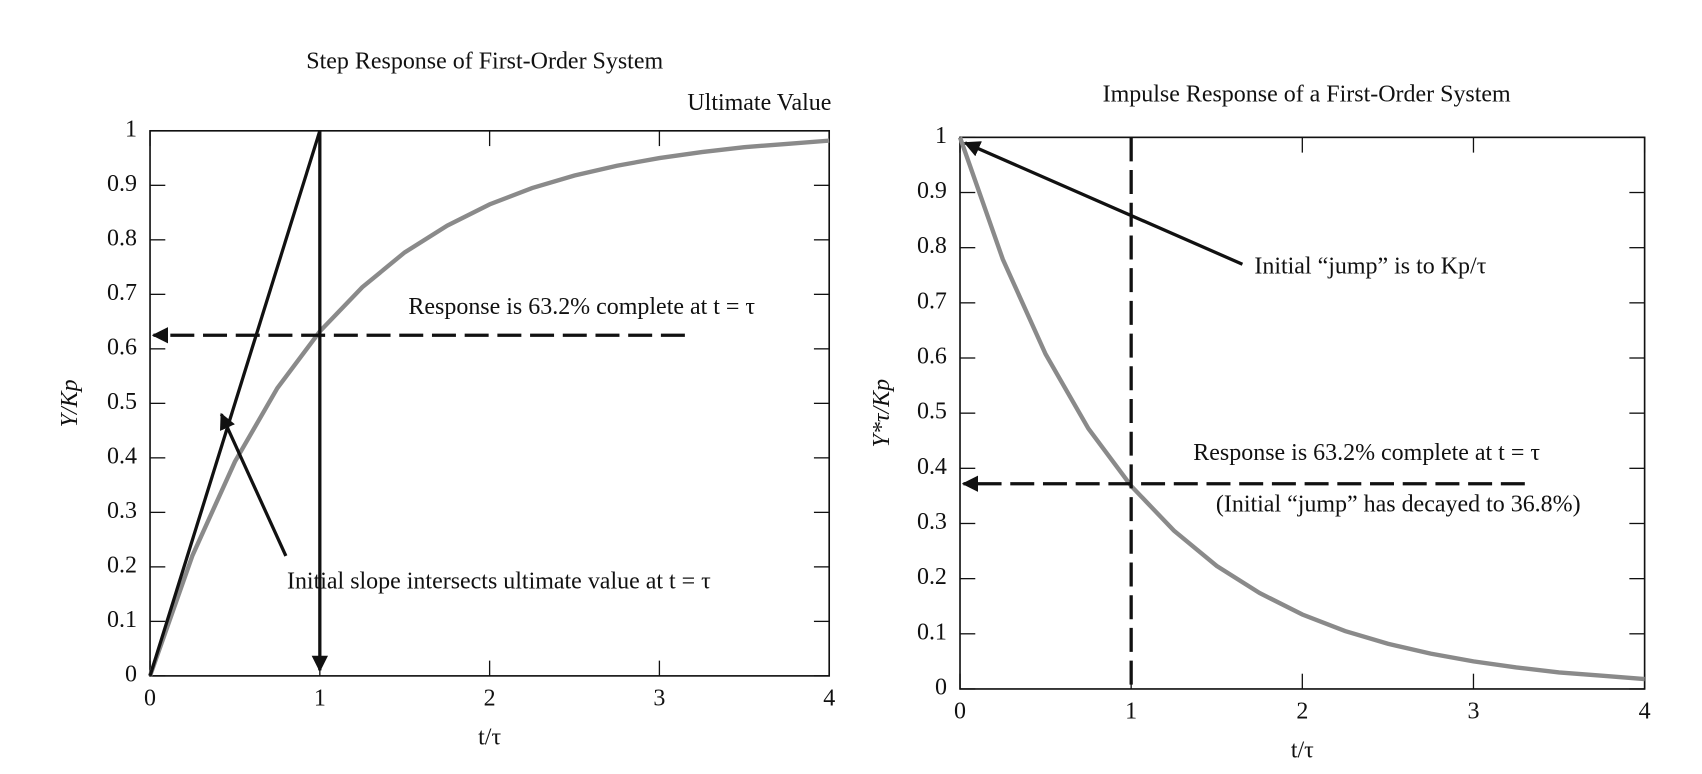 Image resolution: width=1702 pixels, height=774 pixels. Describe the element at coordinates (70, 403) in the screenshot. I see `y-axis-label: Y/Kp` at that location.